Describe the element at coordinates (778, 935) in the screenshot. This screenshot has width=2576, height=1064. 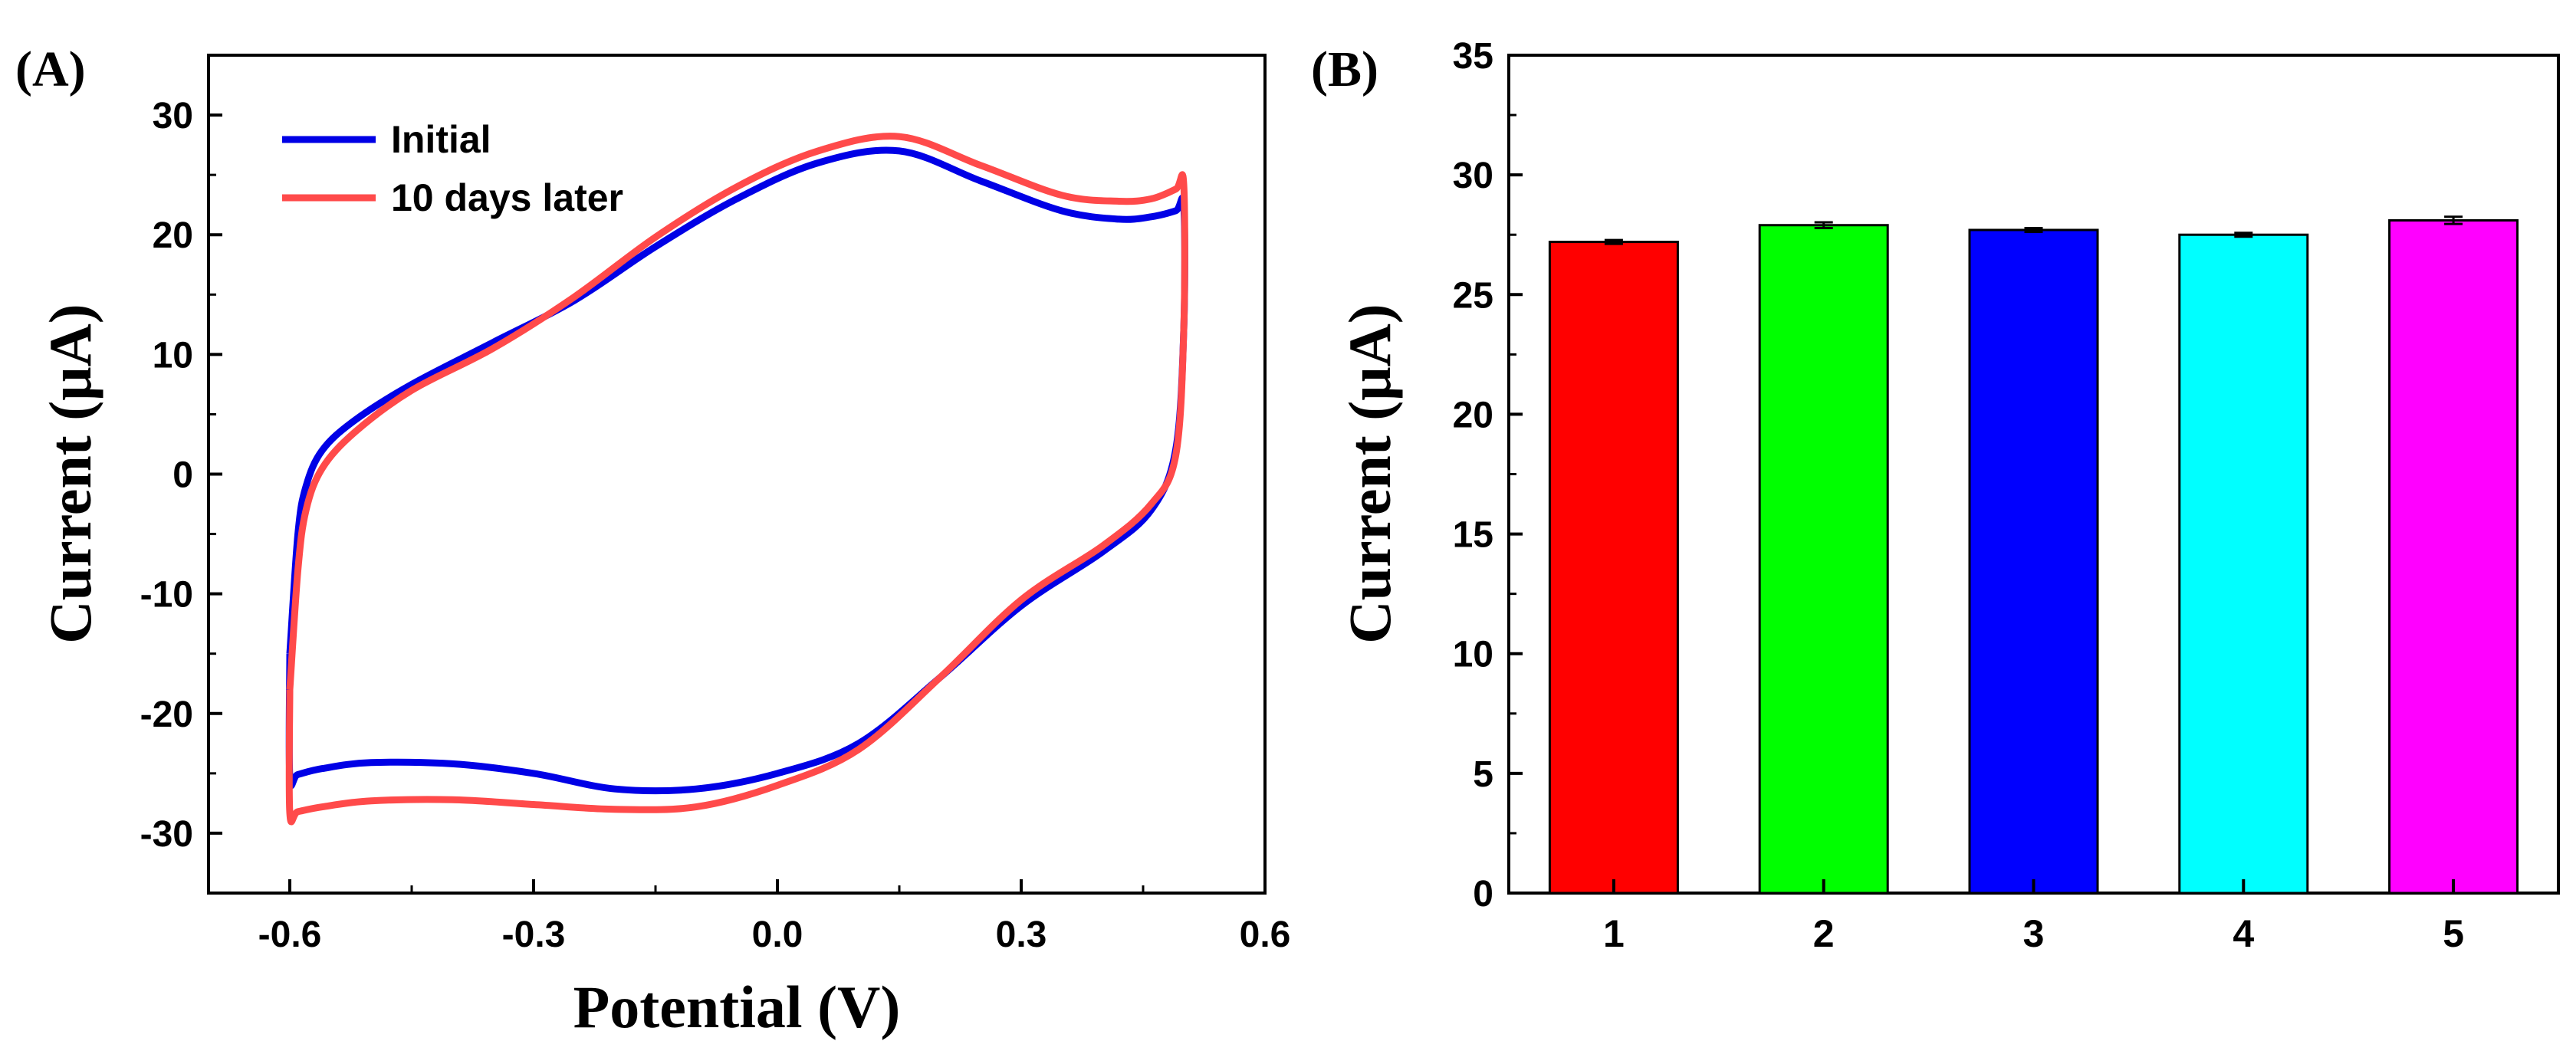
I see `panel-a-x-tick-label: 0.0` at that location.